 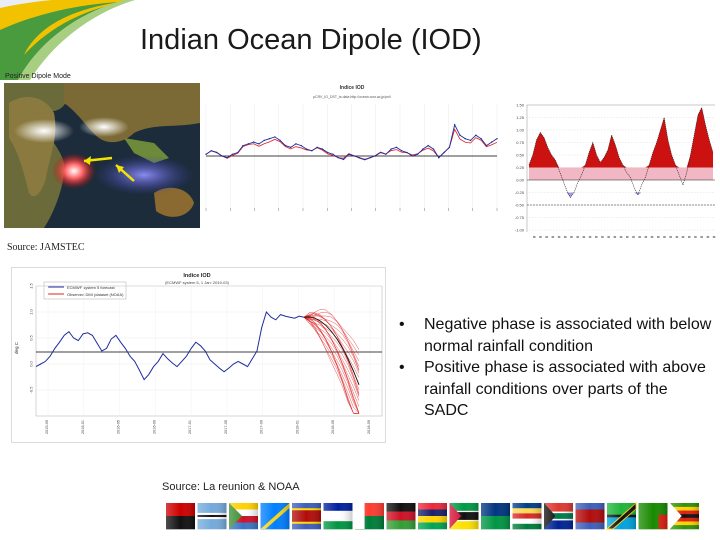 I want to click on chart3-subtitle: (ECMWF system 5, 1 Jan: 2019-03), so click(x=197, y=282).